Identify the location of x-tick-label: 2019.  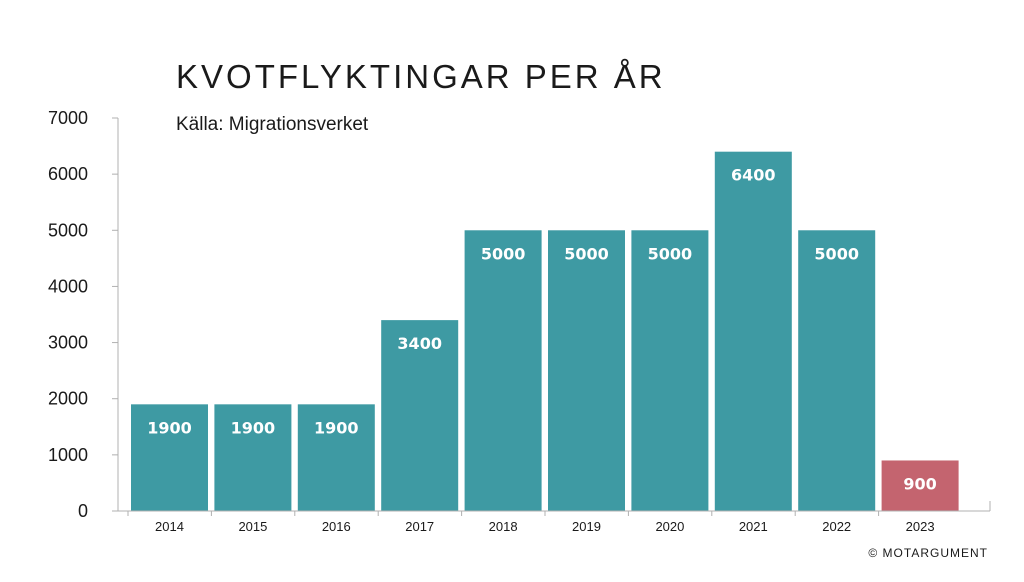
(586, 526).